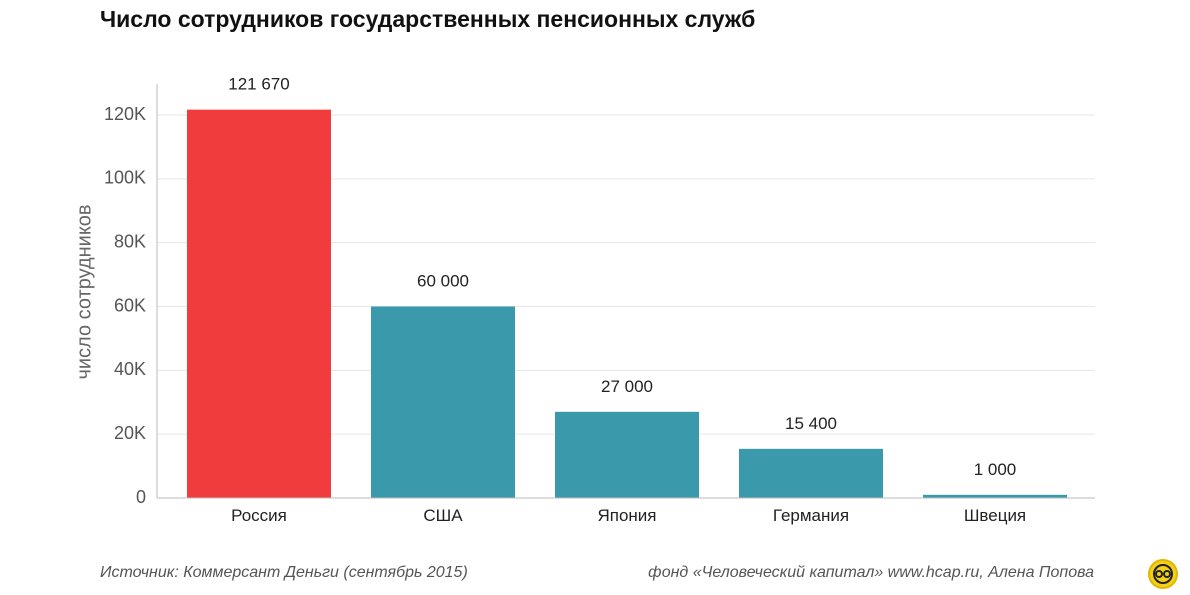  Describe the element at coordinates (995, 515) in the screenshot. I see `category-label-4: Швеция` at that location.